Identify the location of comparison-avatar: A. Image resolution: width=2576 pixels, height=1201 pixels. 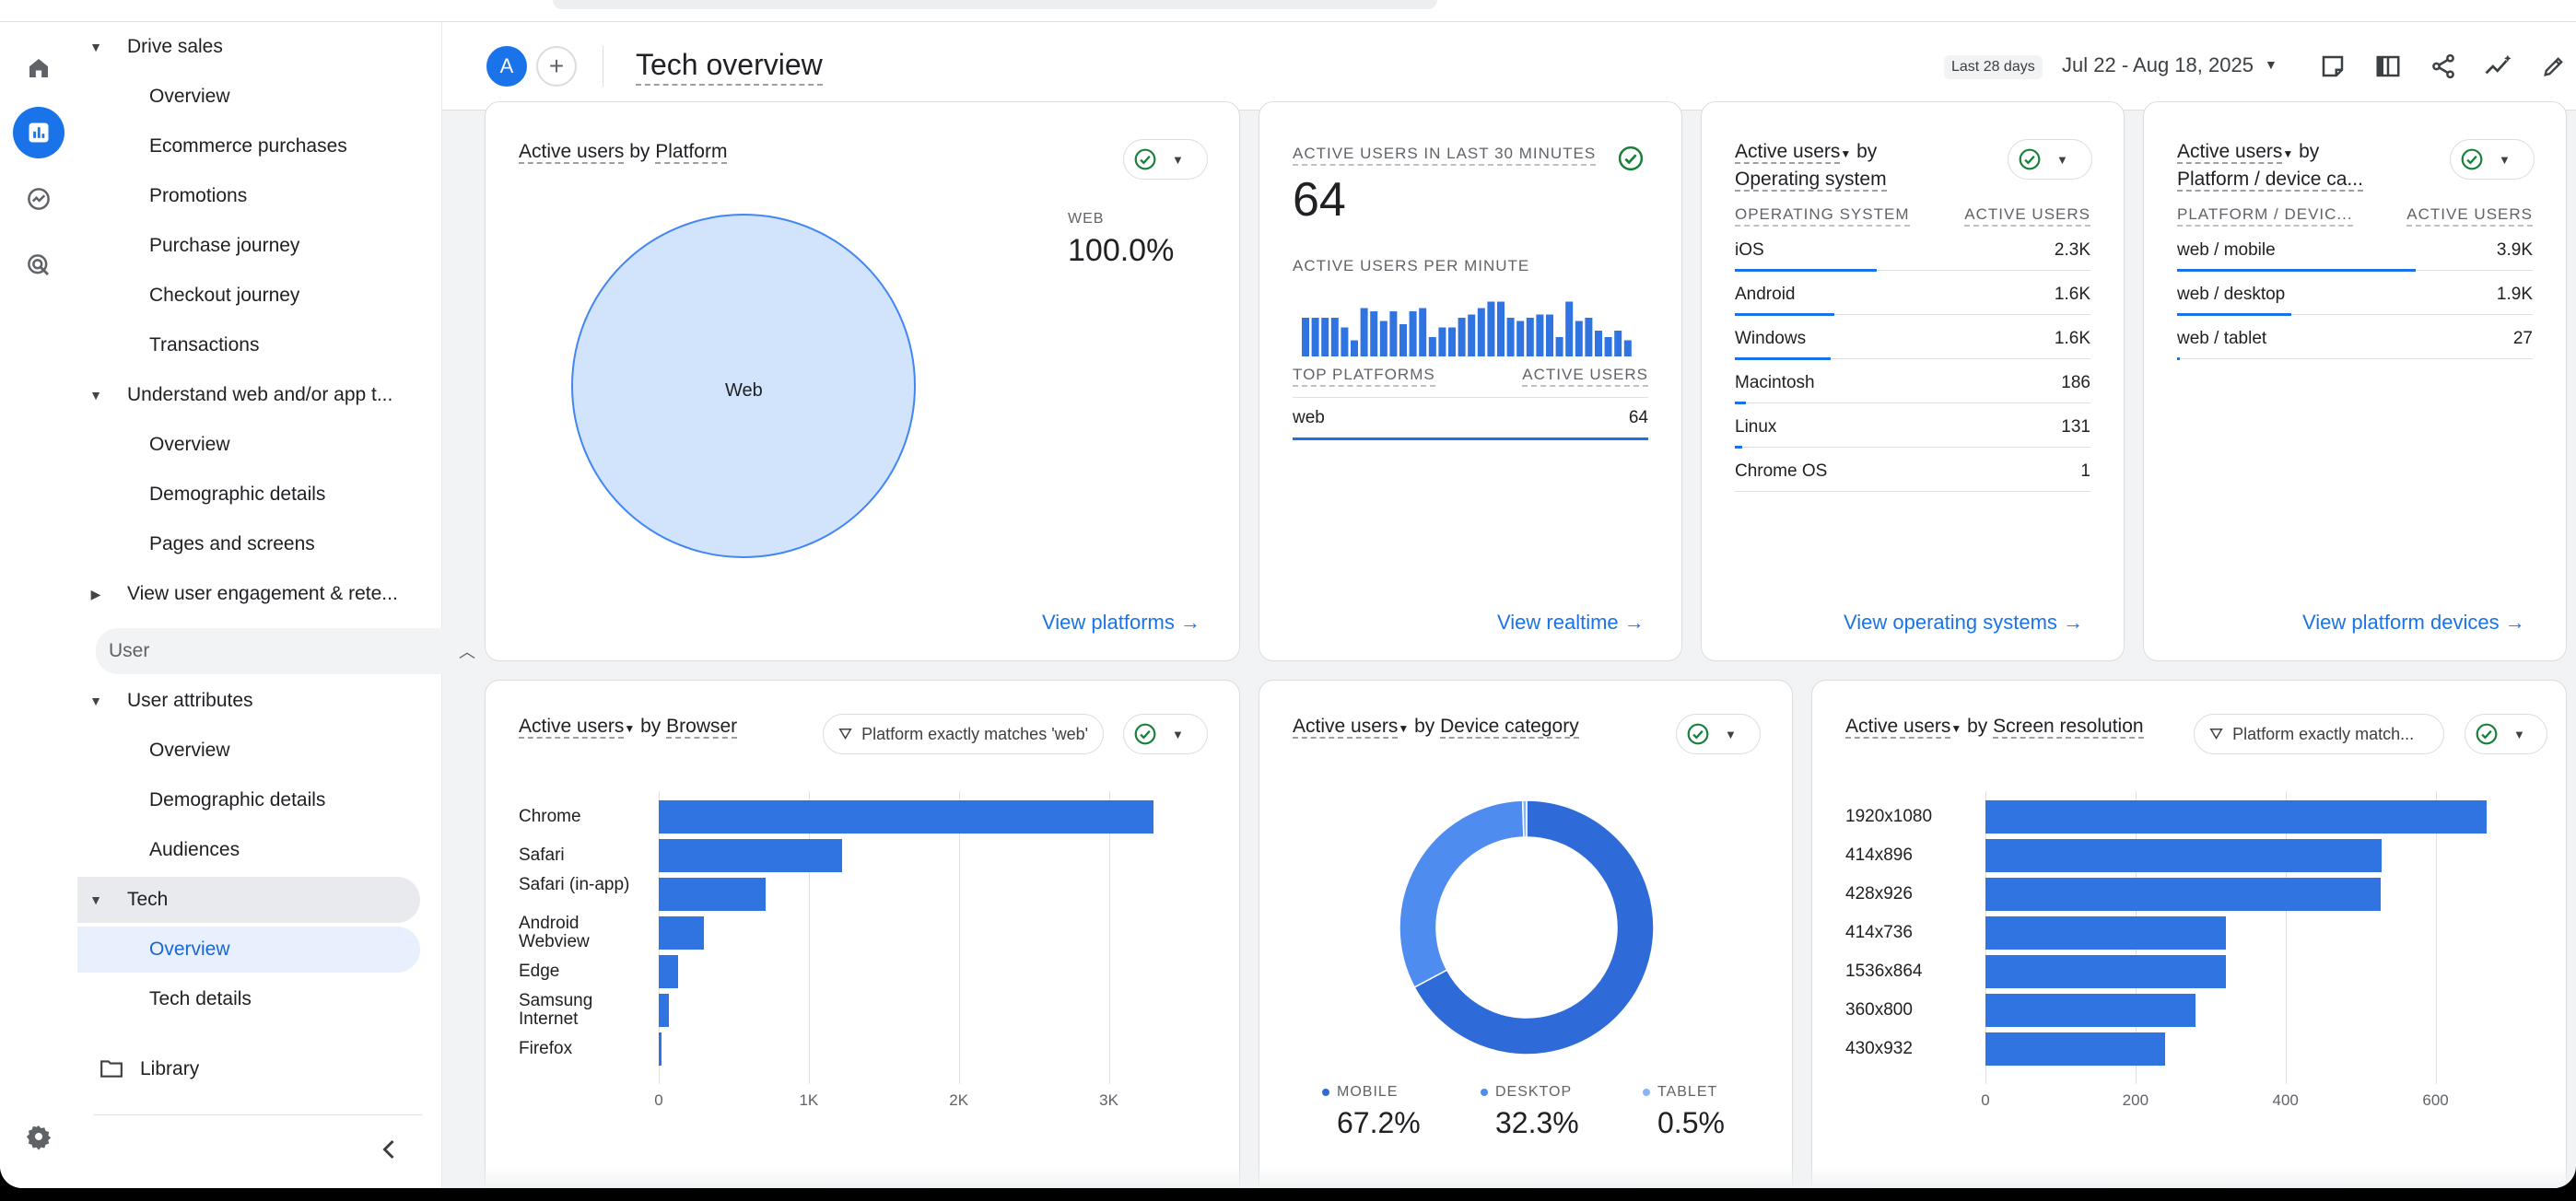
(506, 66).